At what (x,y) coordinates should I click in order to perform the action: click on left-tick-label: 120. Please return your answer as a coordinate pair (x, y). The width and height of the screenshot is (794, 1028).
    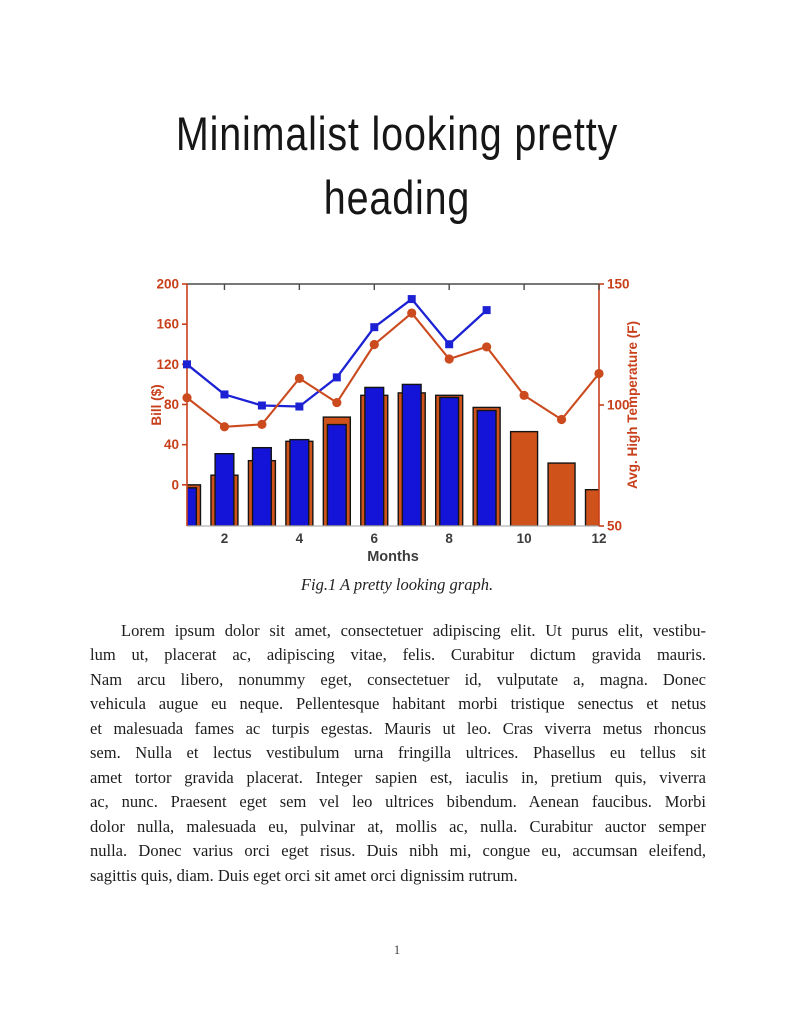
    Looking at the image, I should click on (167, 364).